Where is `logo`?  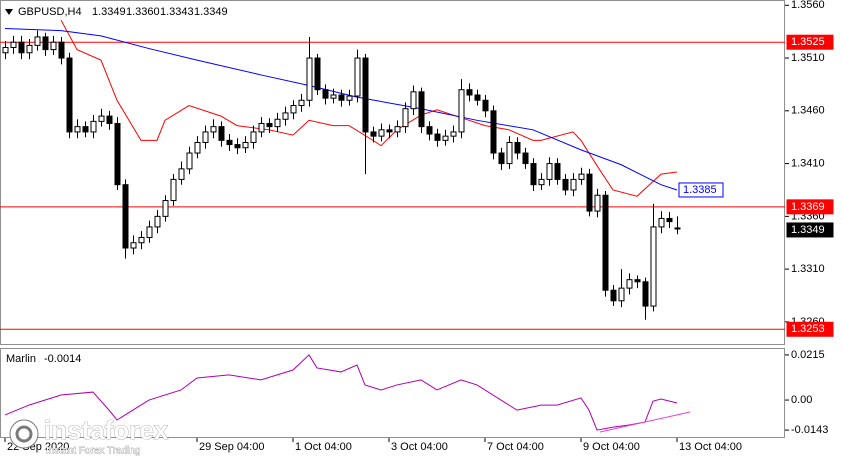 logo is located at coordinates (24, 434).